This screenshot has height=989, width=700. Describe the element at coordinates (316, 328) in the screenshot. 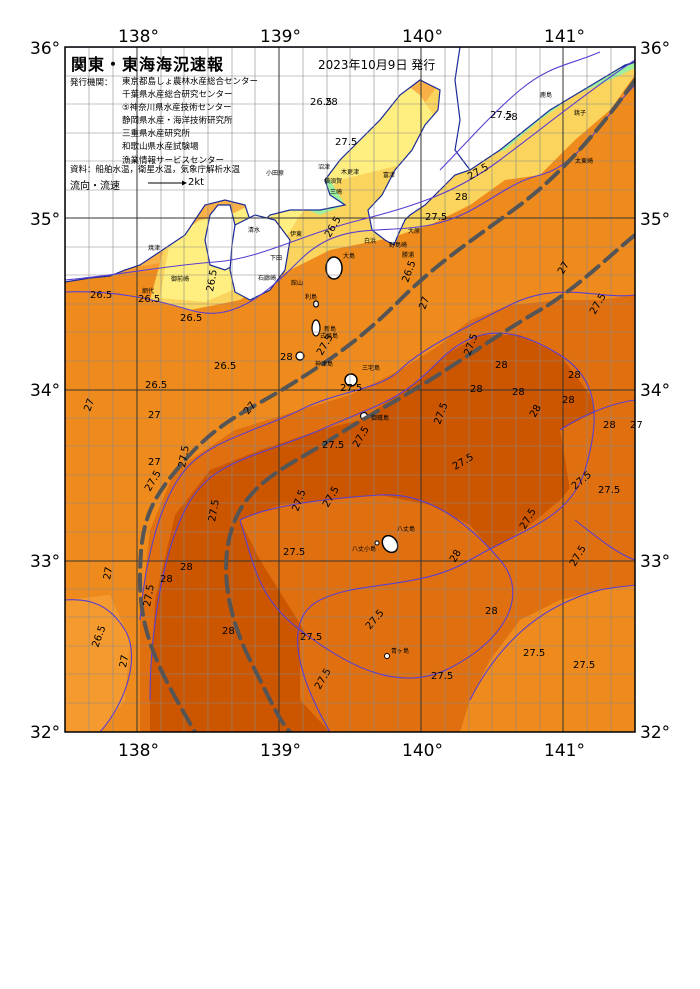

I see `island-niijima` at that location.